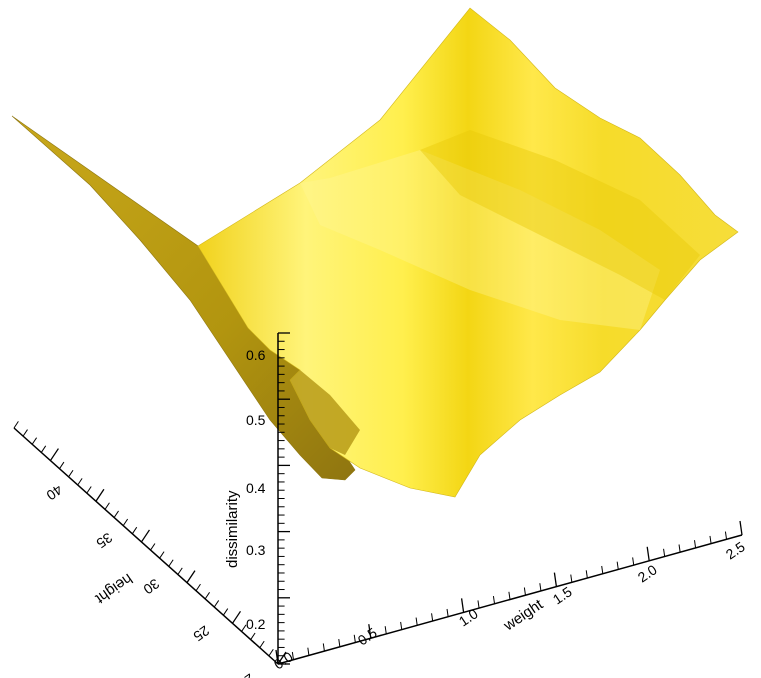 This screenshot has height=678, width=761. What do you see at coordinates (735, 550) in the screenshot?
I see `x-tick-label: 2.5` at bounding box center [735, 550].